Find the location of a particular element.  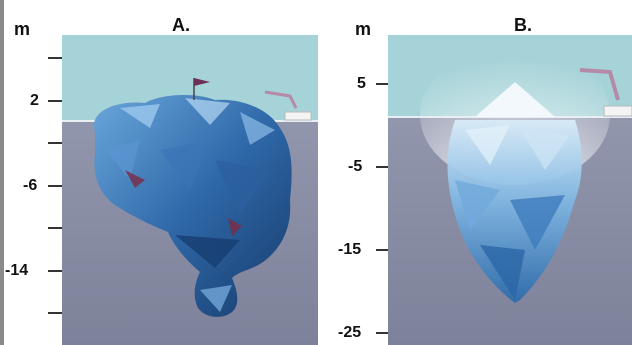

panel-b-ship is located at coordinates (617, 111).